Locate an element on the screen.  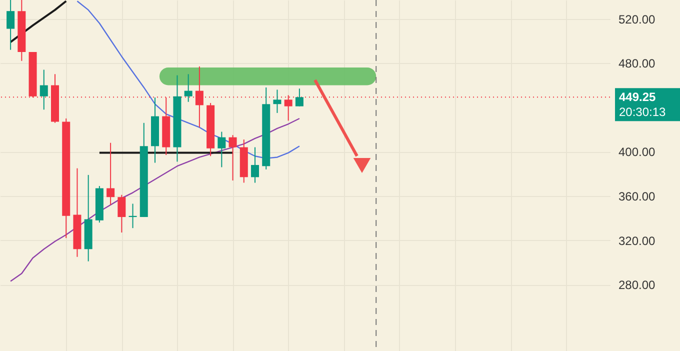
y-tick-label: 520.00 is located at coordinates (637, 19).